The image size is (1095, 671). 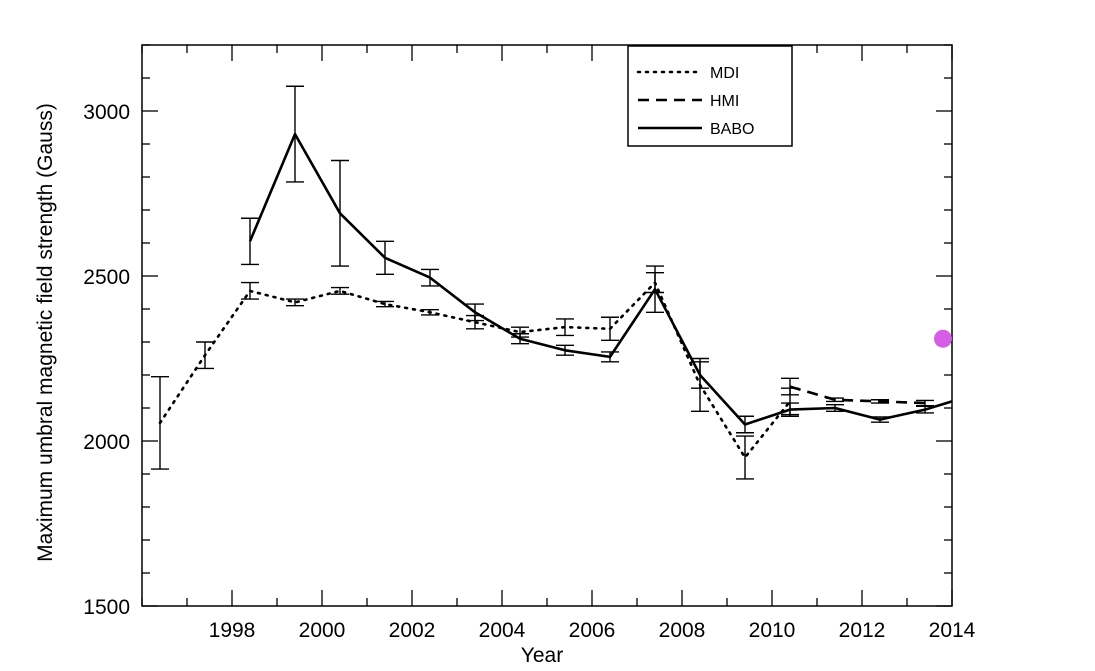 I want to click on legend-label-hmi: HMI, so click(x=724, y=101).